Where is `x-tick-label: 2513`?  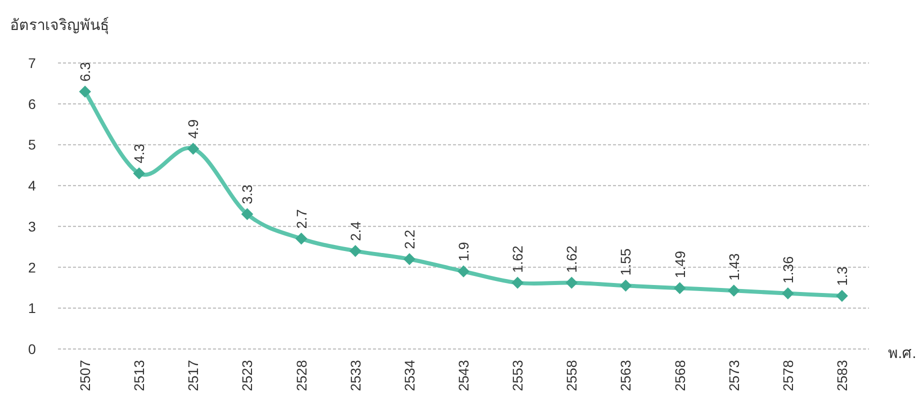
x-tick-label: 2513 is located at coordinates (139, 376).